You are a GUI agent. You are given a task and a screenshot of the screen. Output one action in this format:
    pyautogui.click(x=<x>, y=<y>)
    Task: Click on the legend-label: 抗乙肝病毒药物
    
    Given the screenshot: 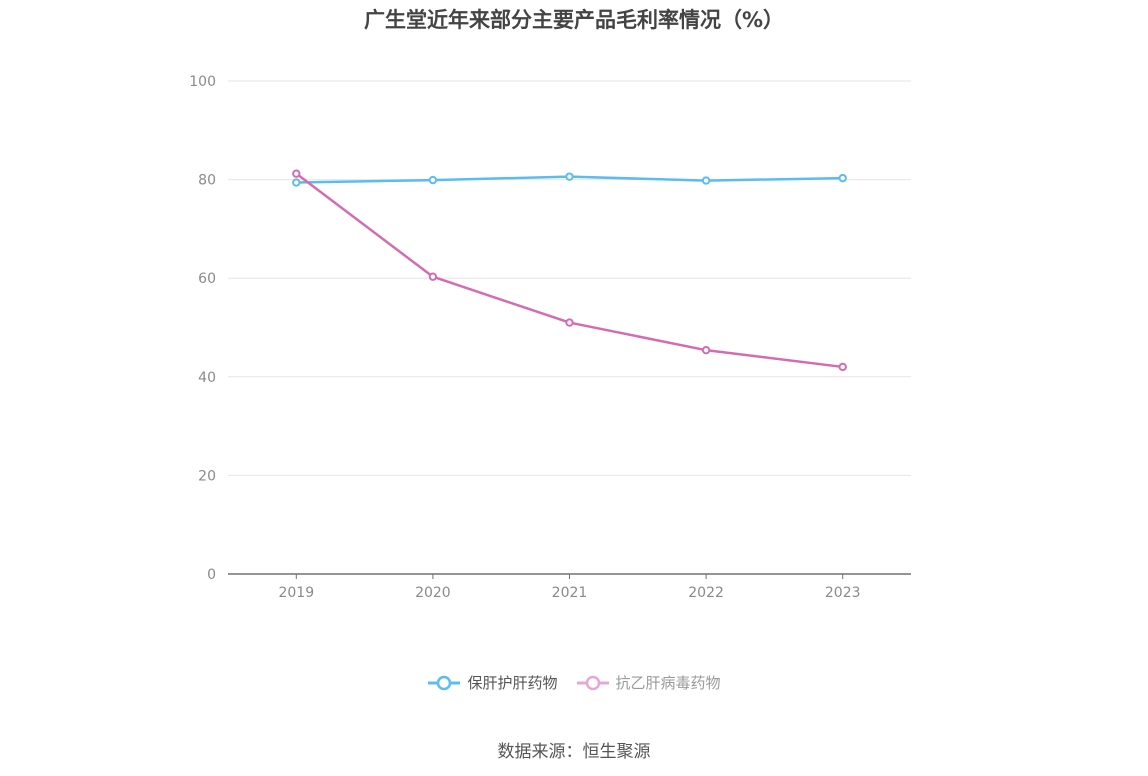 What is the action you would take?
    pyautogui.click(x=668, y=683)
    